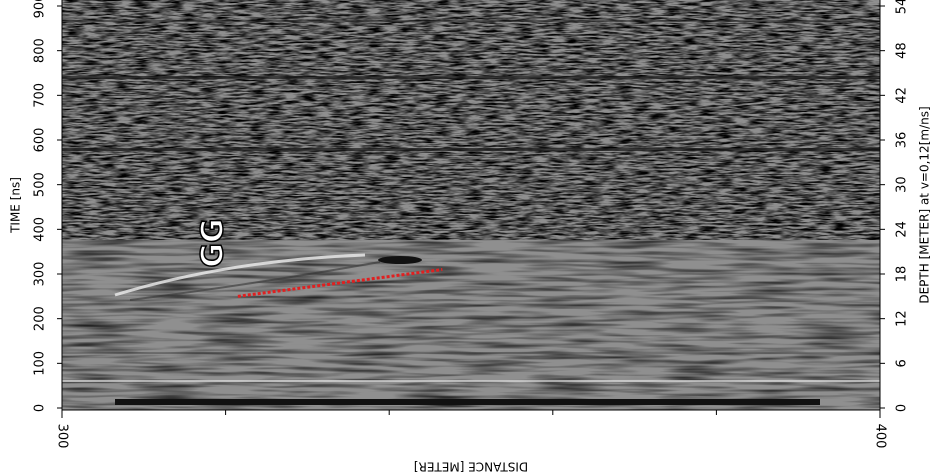 This screenshot has width=937, height=472. I want to click on y-tick-label: 400, so click(40, 229).